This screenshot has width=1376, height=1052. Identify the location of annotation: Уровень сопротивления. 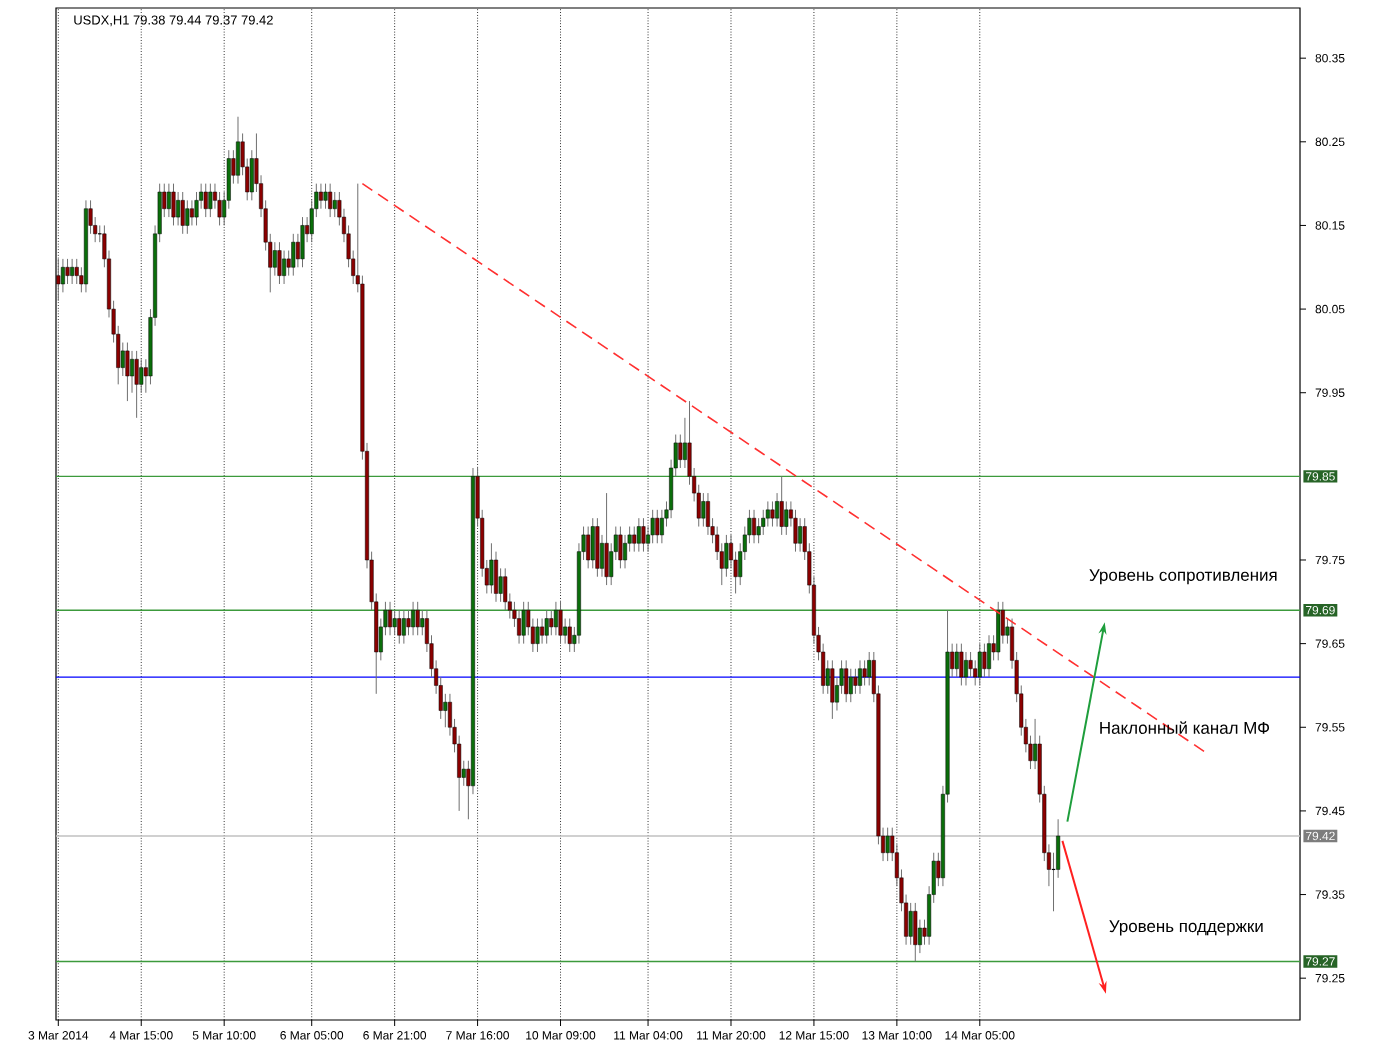
(1183, 577).